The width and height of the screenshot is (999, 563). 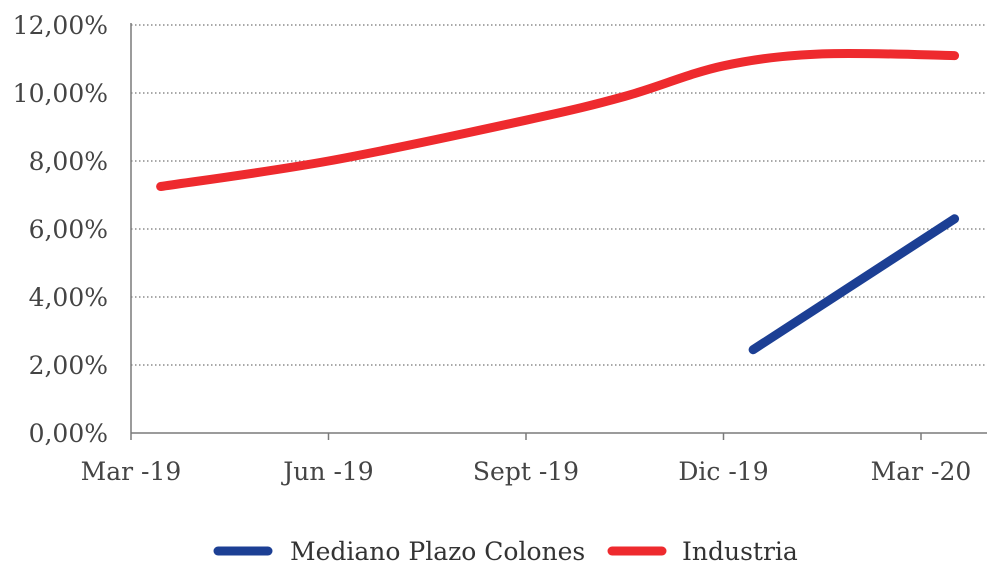 What do you see at coordinates (68, 297) in the screenshot?
I see `y-tick-label: 4,00%` at bounding box center [68, 297].